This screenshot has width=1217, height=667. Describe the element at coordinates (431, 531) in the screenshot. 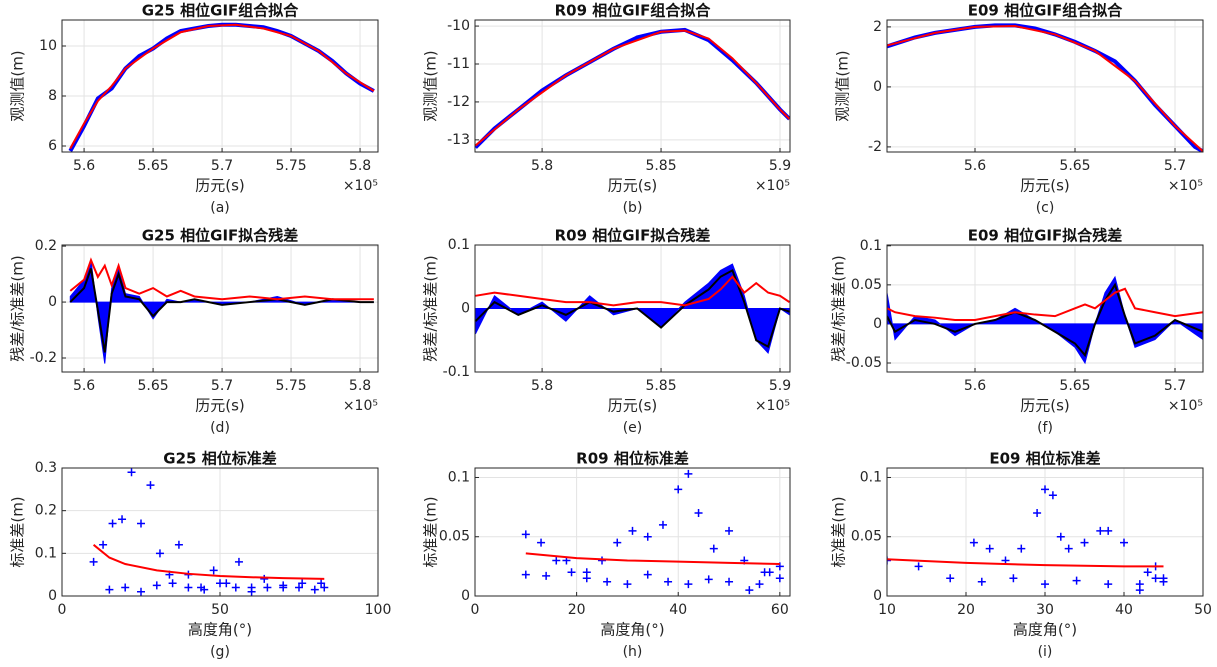

I see `y-axis-label: 标准差(m)` at that location.